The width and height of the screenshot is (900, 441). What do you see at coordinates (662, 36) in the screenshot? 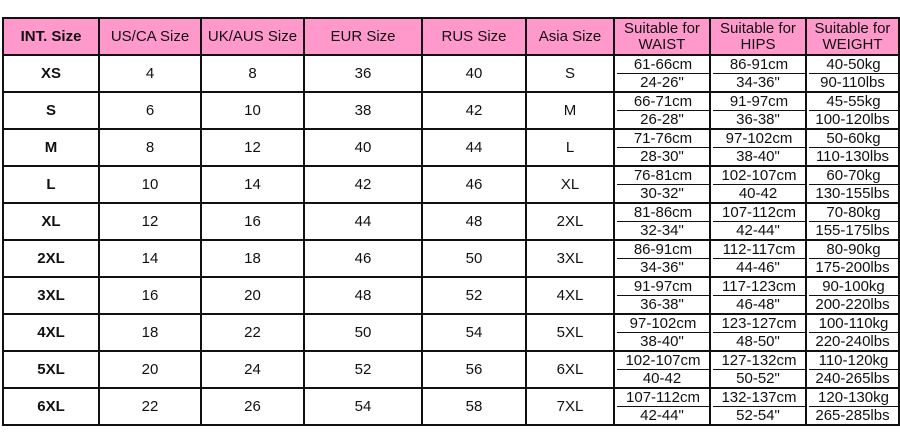
I see `header-waist: Suitable for WAIST` at bounding box center [662, 36].